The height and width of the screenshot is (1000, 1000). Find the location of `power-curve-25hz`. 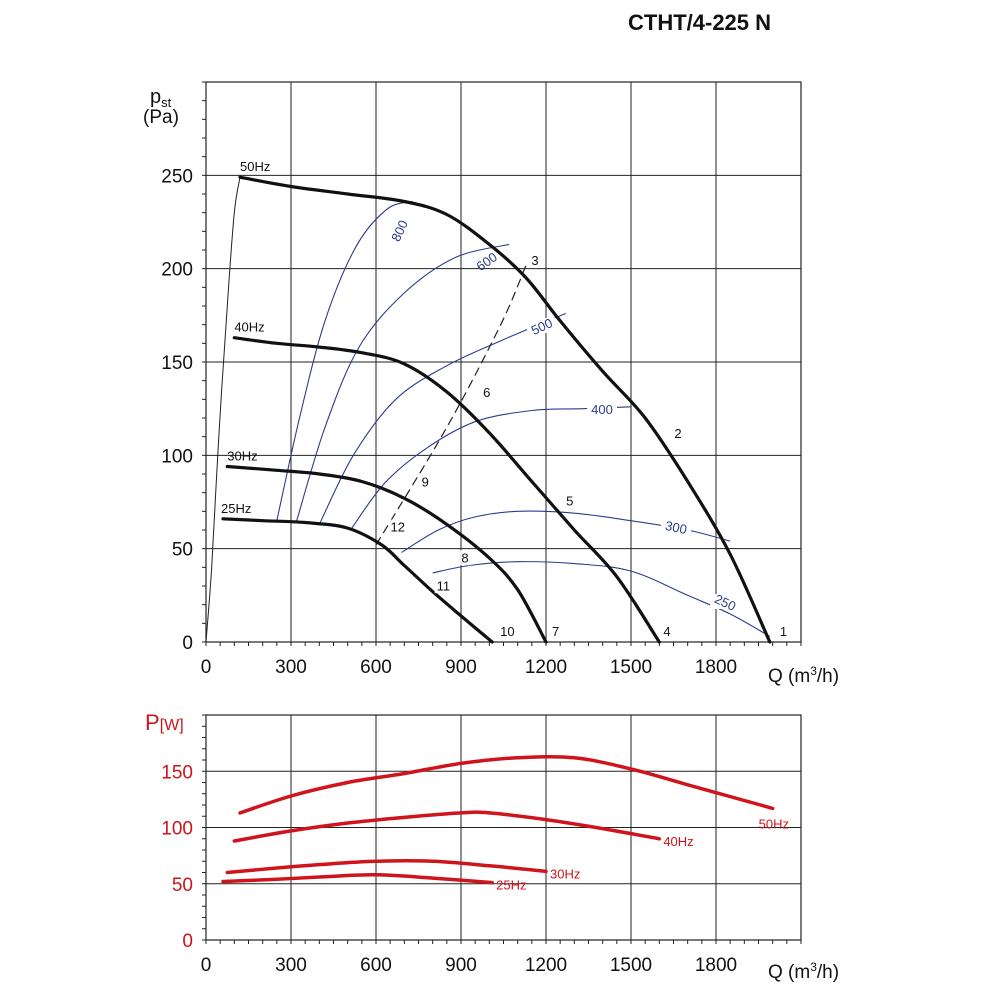

power-curve-25hz is located at coordinates (357, 879).